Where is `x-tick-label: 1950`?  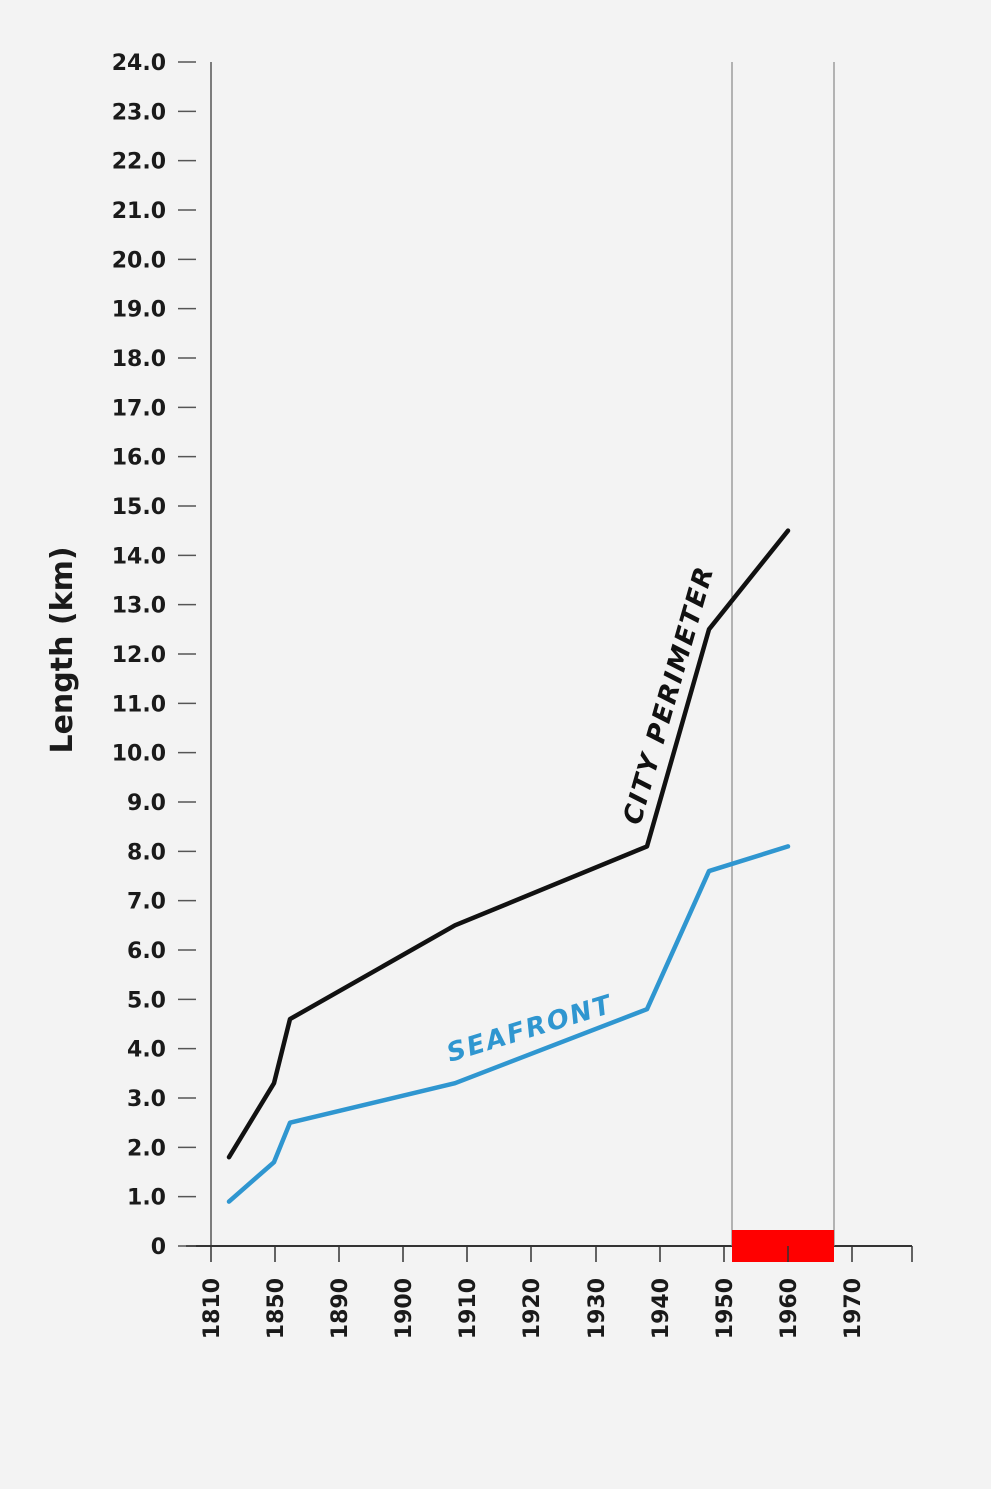 x-tick-label: 1950 is located at coordinates (725, 1308).